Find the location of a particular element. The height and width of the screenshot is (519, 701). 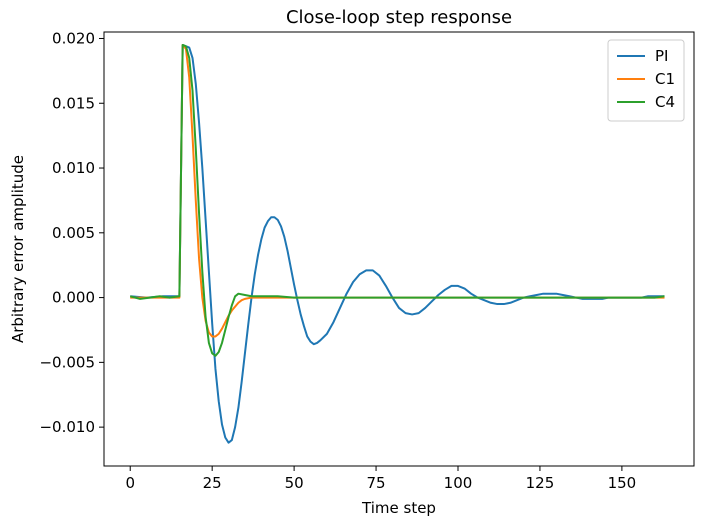

x-tick-label: 25 is located at coordinates (212, 483).